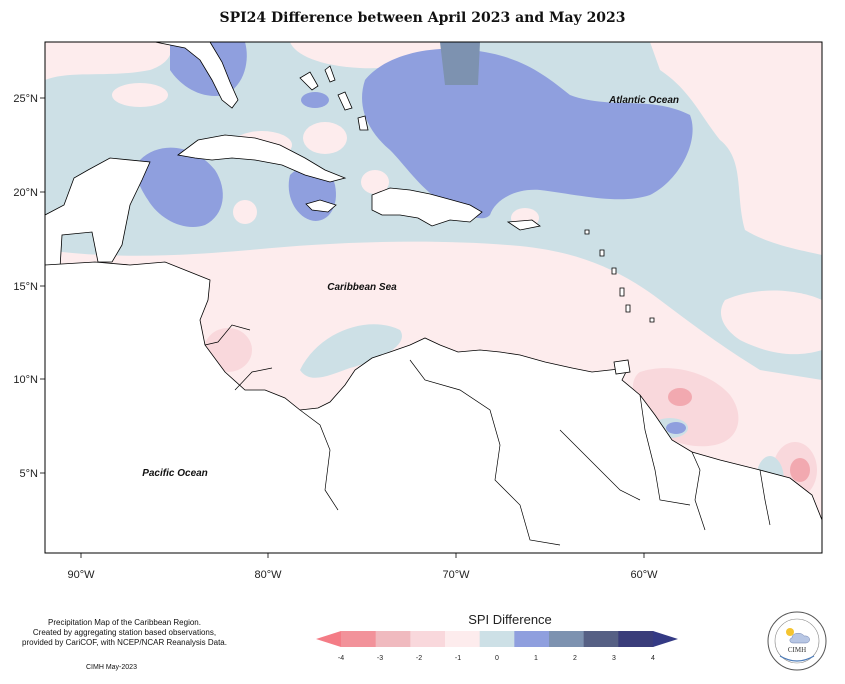 The image size is (845, 684). I want to click on field-neg-east, so click(736, 148).